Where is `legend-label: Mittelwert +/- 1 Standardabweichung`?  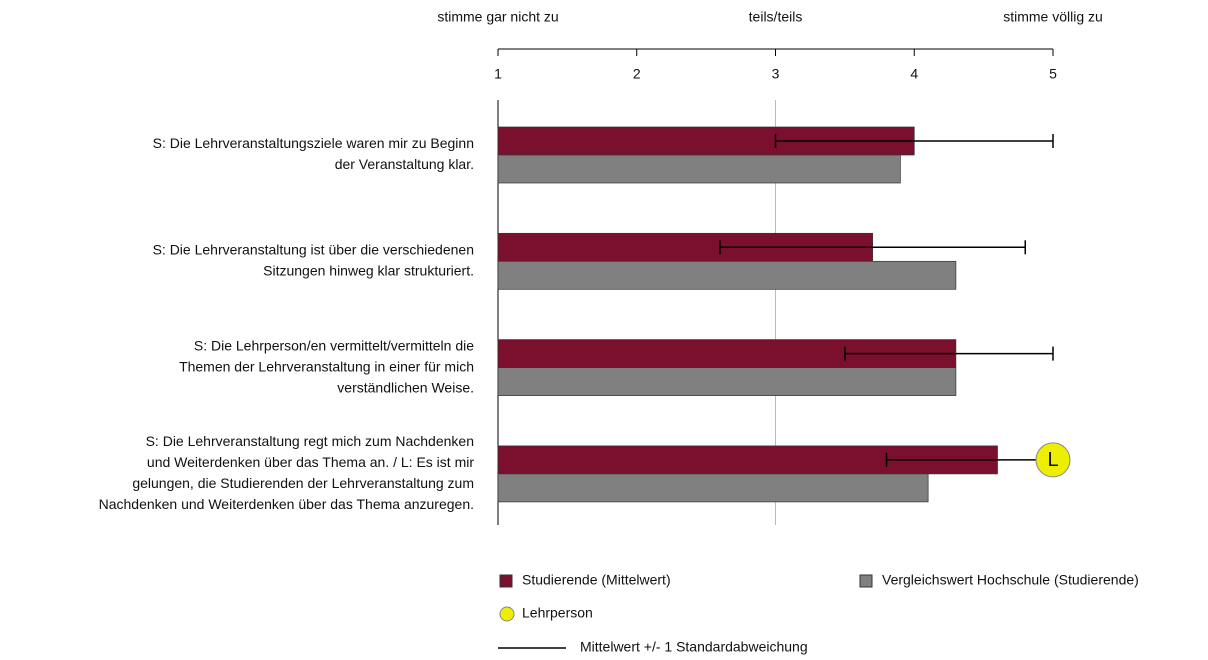 legend-label: Mittelwert +/- 1 Standardabweichung is located at coordinates (694, 647).